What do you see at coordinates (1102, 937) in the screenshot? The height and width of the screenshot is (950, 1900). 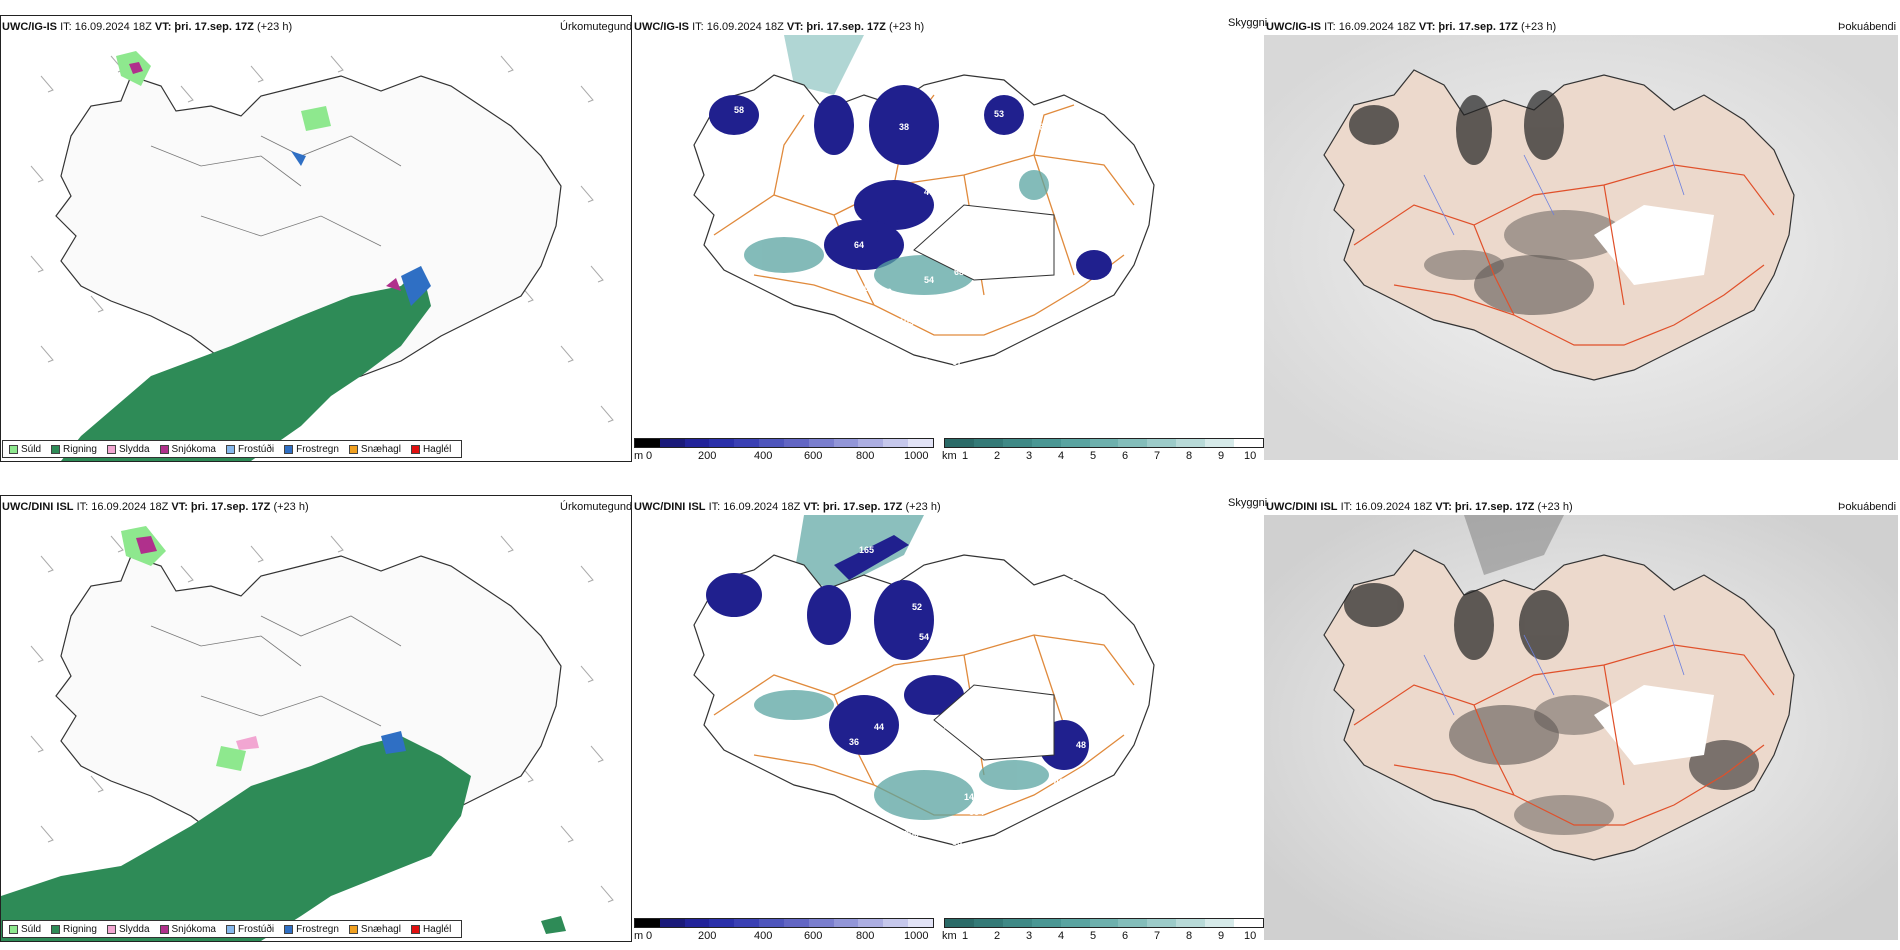 I see `visibility-ticks-2: km 1 2 3 4 5 6 7 8 9 10` at bounding box center [1102, 937].